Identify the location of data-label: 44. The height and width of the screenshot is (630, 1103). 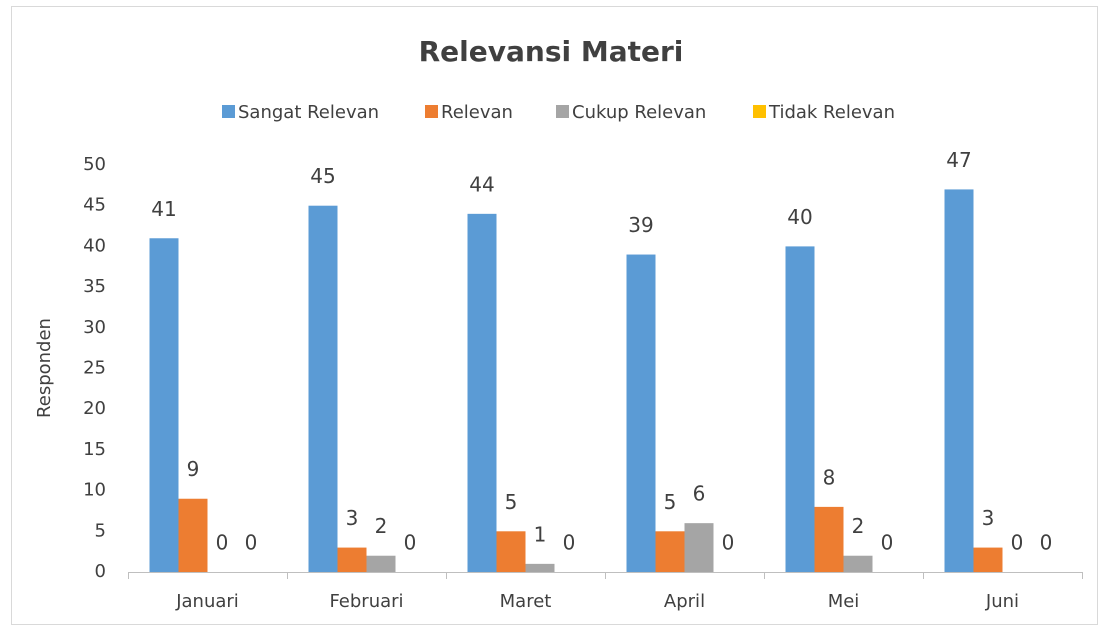
(481, 184).